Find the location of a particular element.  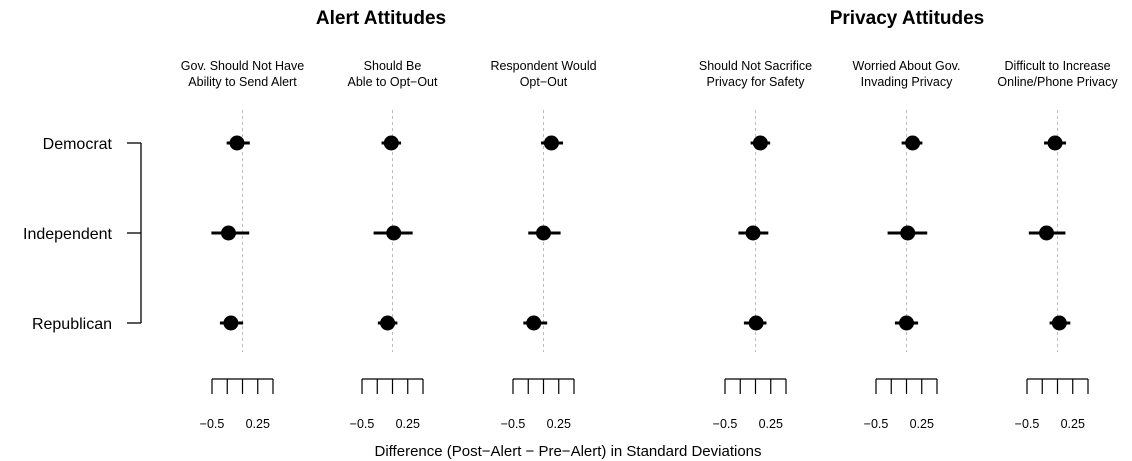

panel-title-line: Online/Phone Privacy is located at coordinates (1057, 82).